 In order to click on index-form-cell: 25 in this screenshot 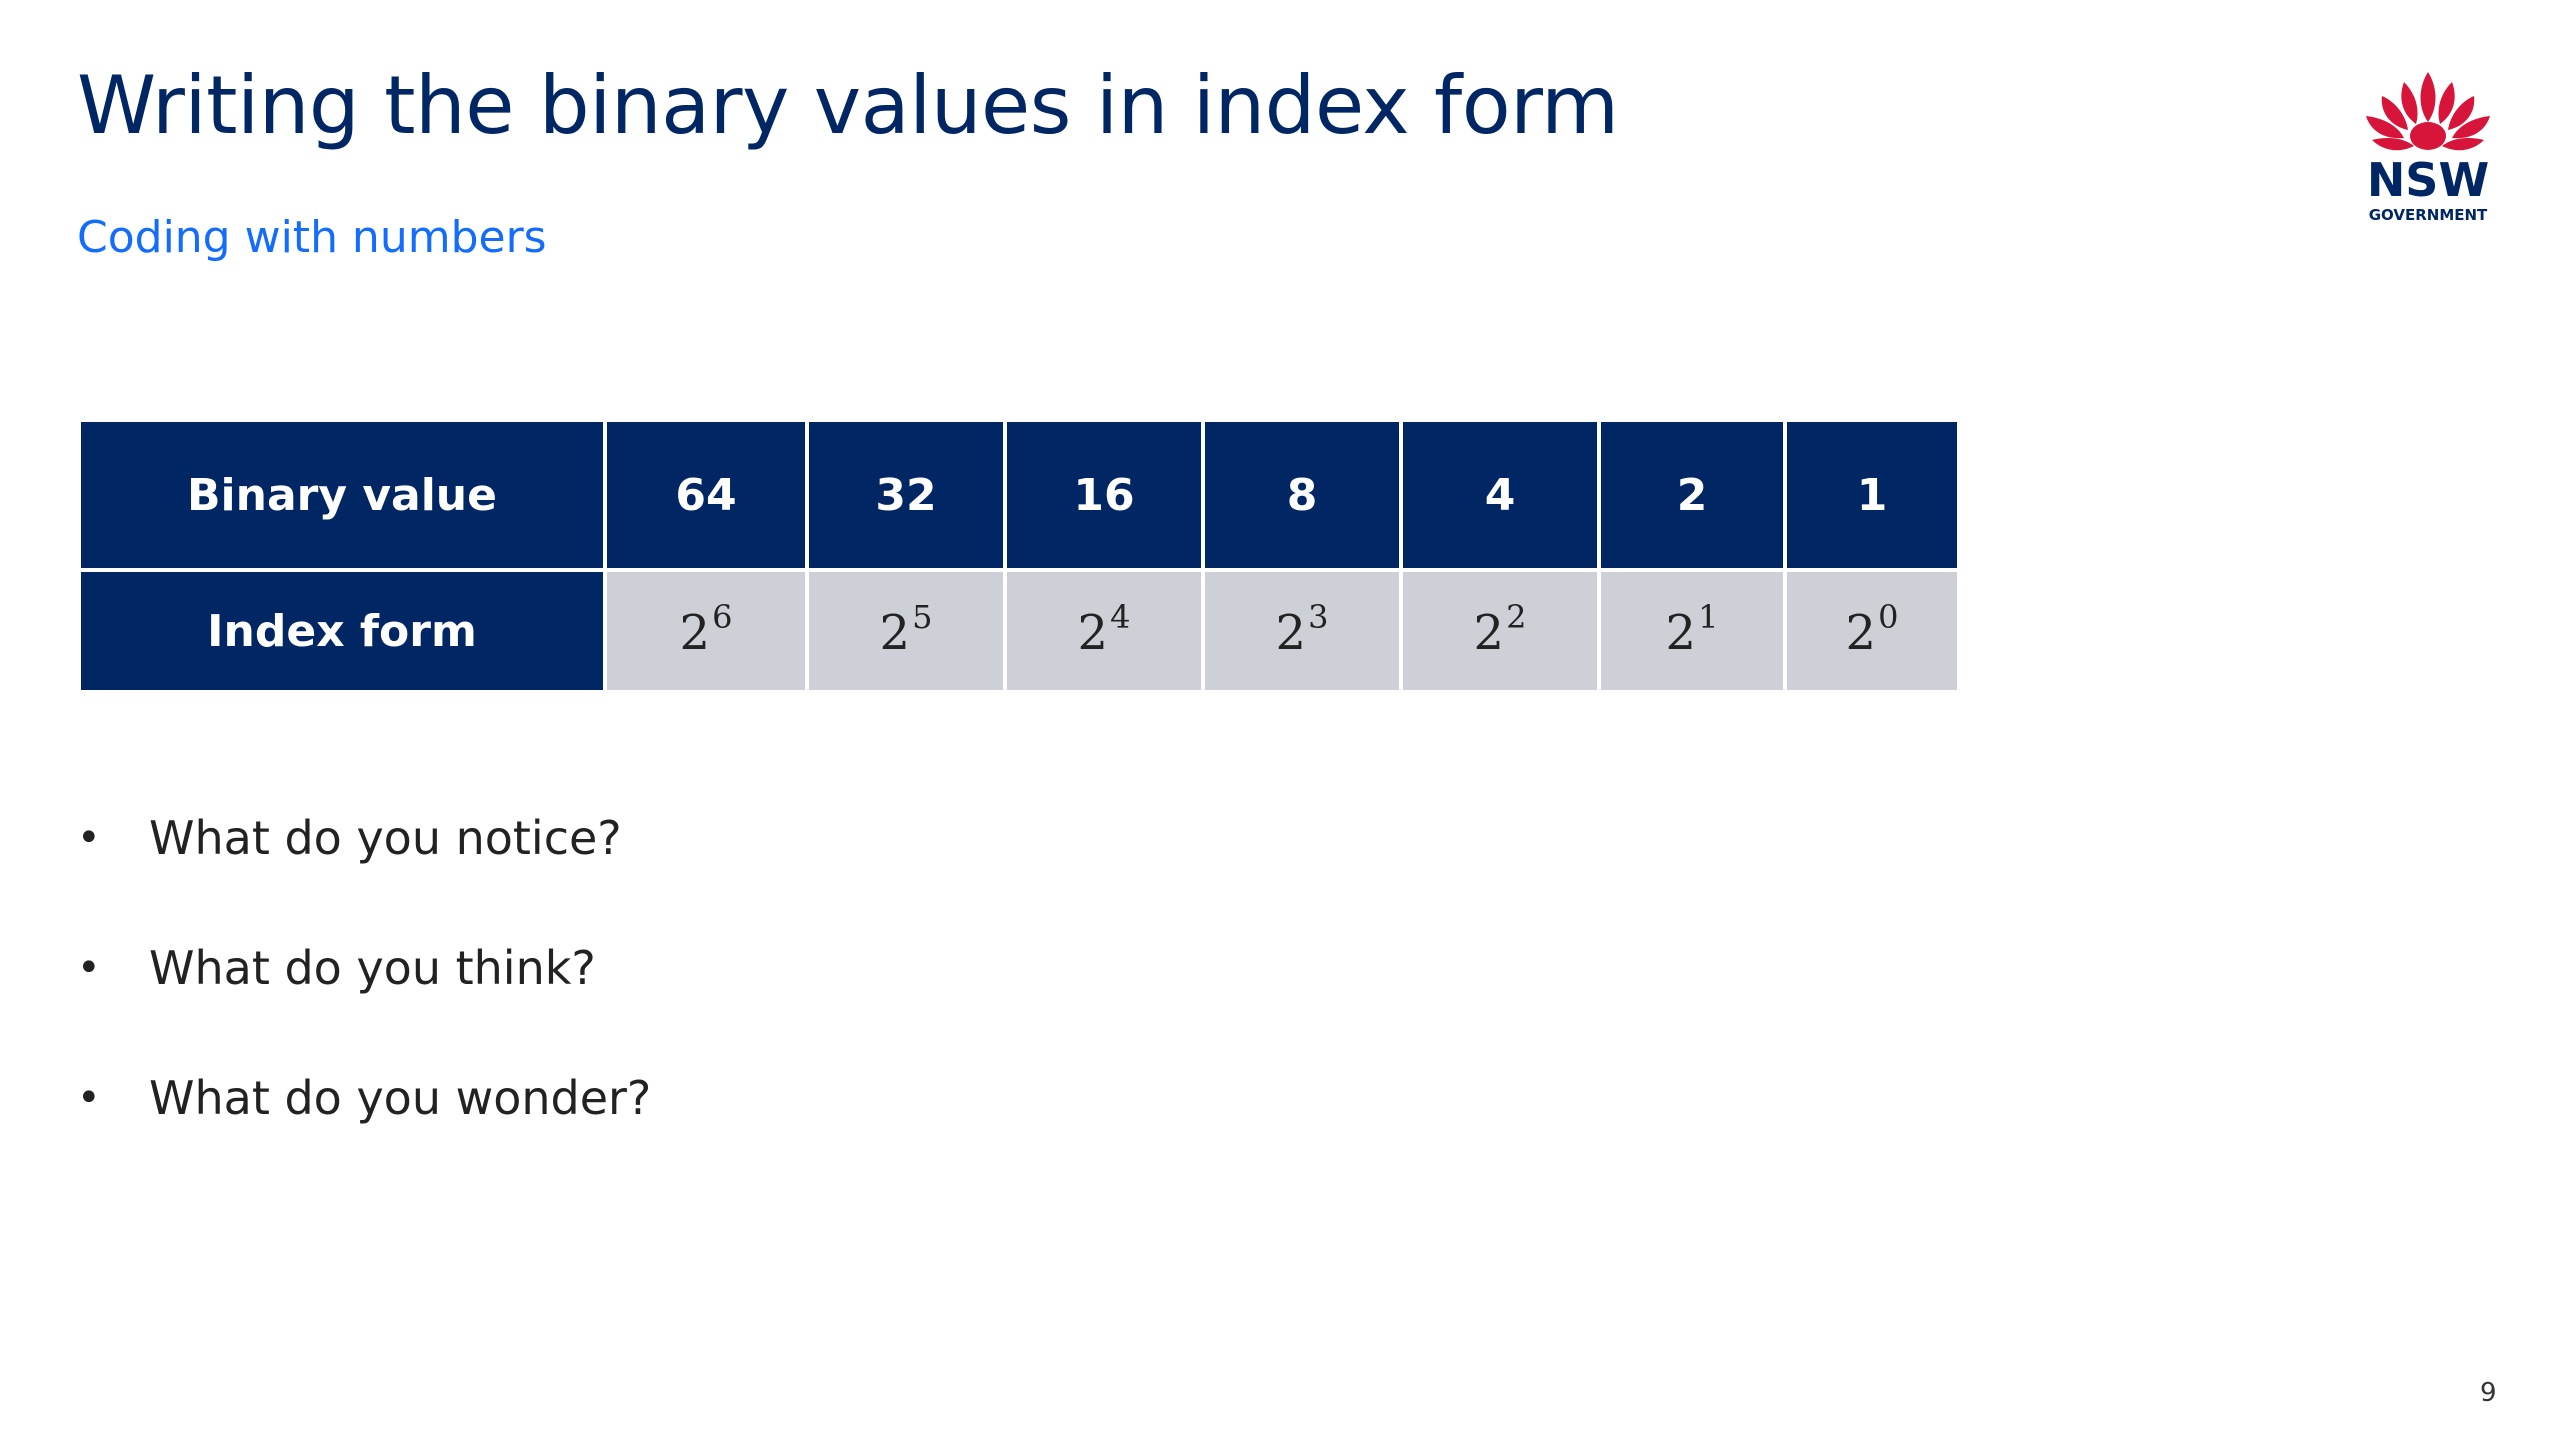, I will do `click(906, 631)`.